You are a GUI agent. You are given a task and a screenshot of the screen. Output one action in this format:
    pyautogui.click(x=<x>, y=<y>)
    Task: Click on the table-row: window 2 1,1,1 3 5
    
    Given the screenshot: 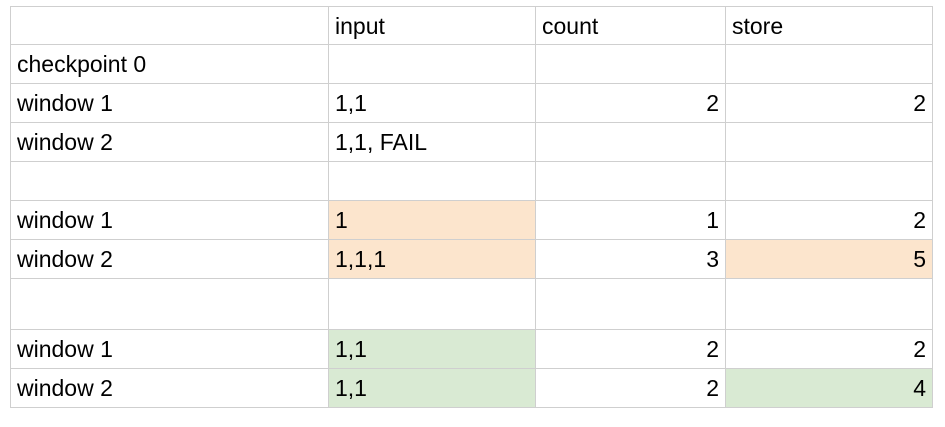 What is the action you would take?
    pyautogui.click(x=471, y=259)
    